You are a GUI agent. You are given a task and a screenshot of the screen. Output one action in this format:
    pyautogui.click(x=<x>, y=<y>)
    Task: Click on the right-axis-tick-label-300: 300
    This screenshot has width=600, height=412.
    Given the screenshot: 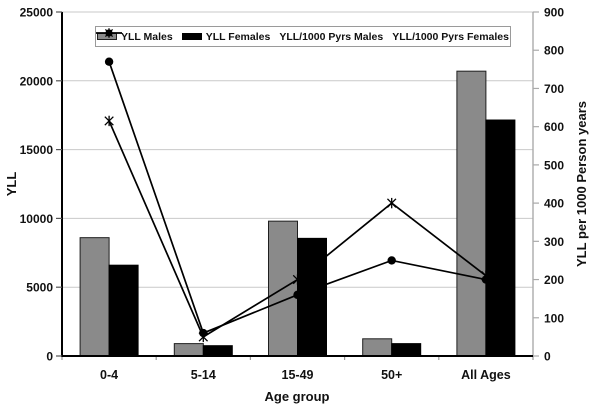 What is the action you would take?
    pyautogui.click(x=554, y=242)
    